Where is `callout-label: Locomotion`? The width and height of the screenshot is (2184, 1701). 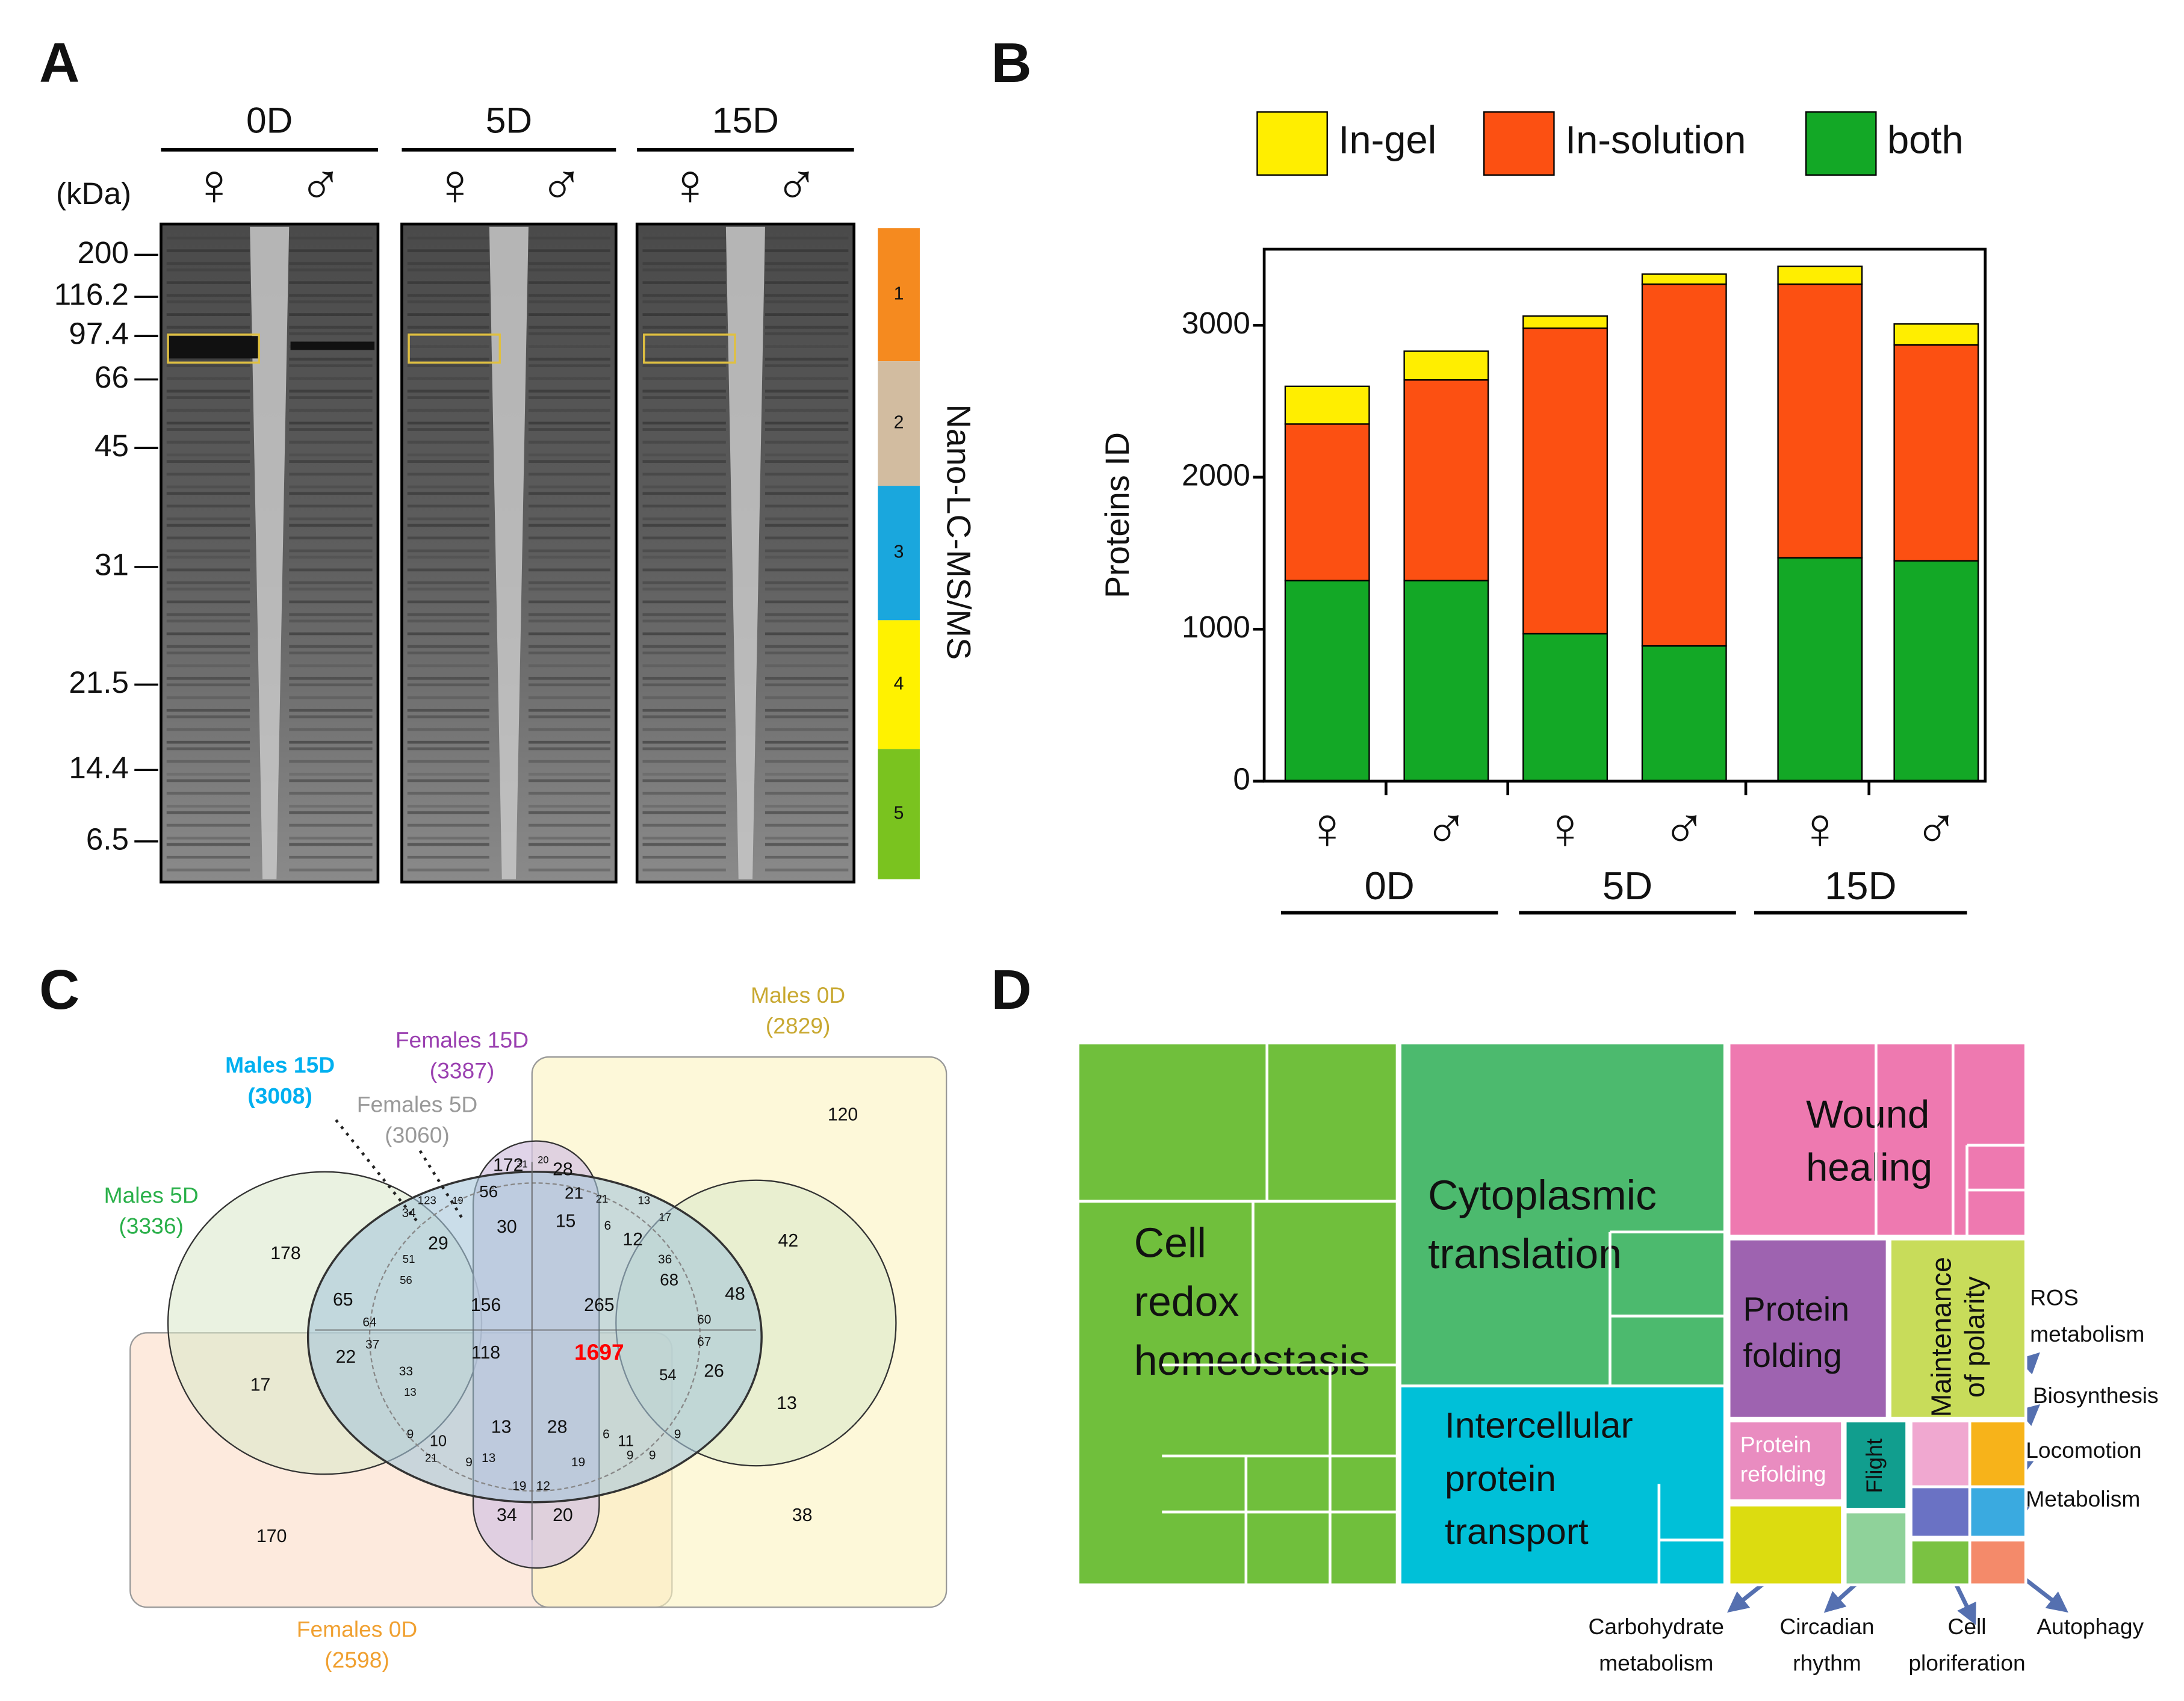 callout-label: Locomotion is located at coordinates (2083, 1450).